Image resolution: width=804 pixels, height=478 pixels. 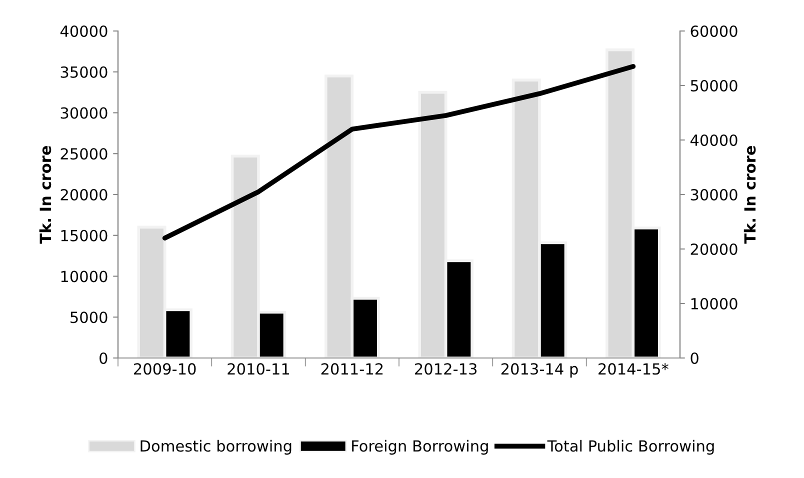 I want to click on y2-tick-label: 60000, so click(x=714, y=31).